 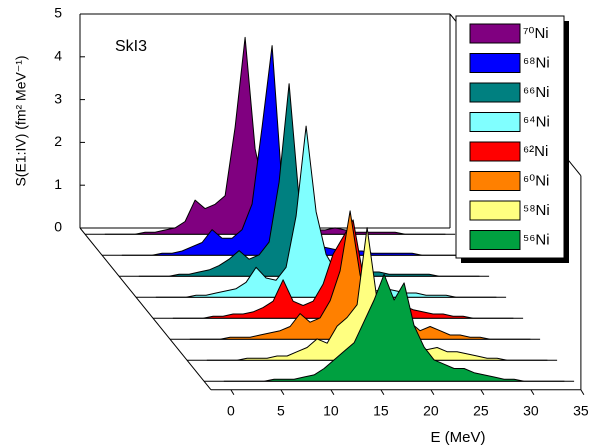 What do you see at coordinates (581, 410) in the screenshot?
I see `x-tick-label: 35` at bounding box center [581, 410].